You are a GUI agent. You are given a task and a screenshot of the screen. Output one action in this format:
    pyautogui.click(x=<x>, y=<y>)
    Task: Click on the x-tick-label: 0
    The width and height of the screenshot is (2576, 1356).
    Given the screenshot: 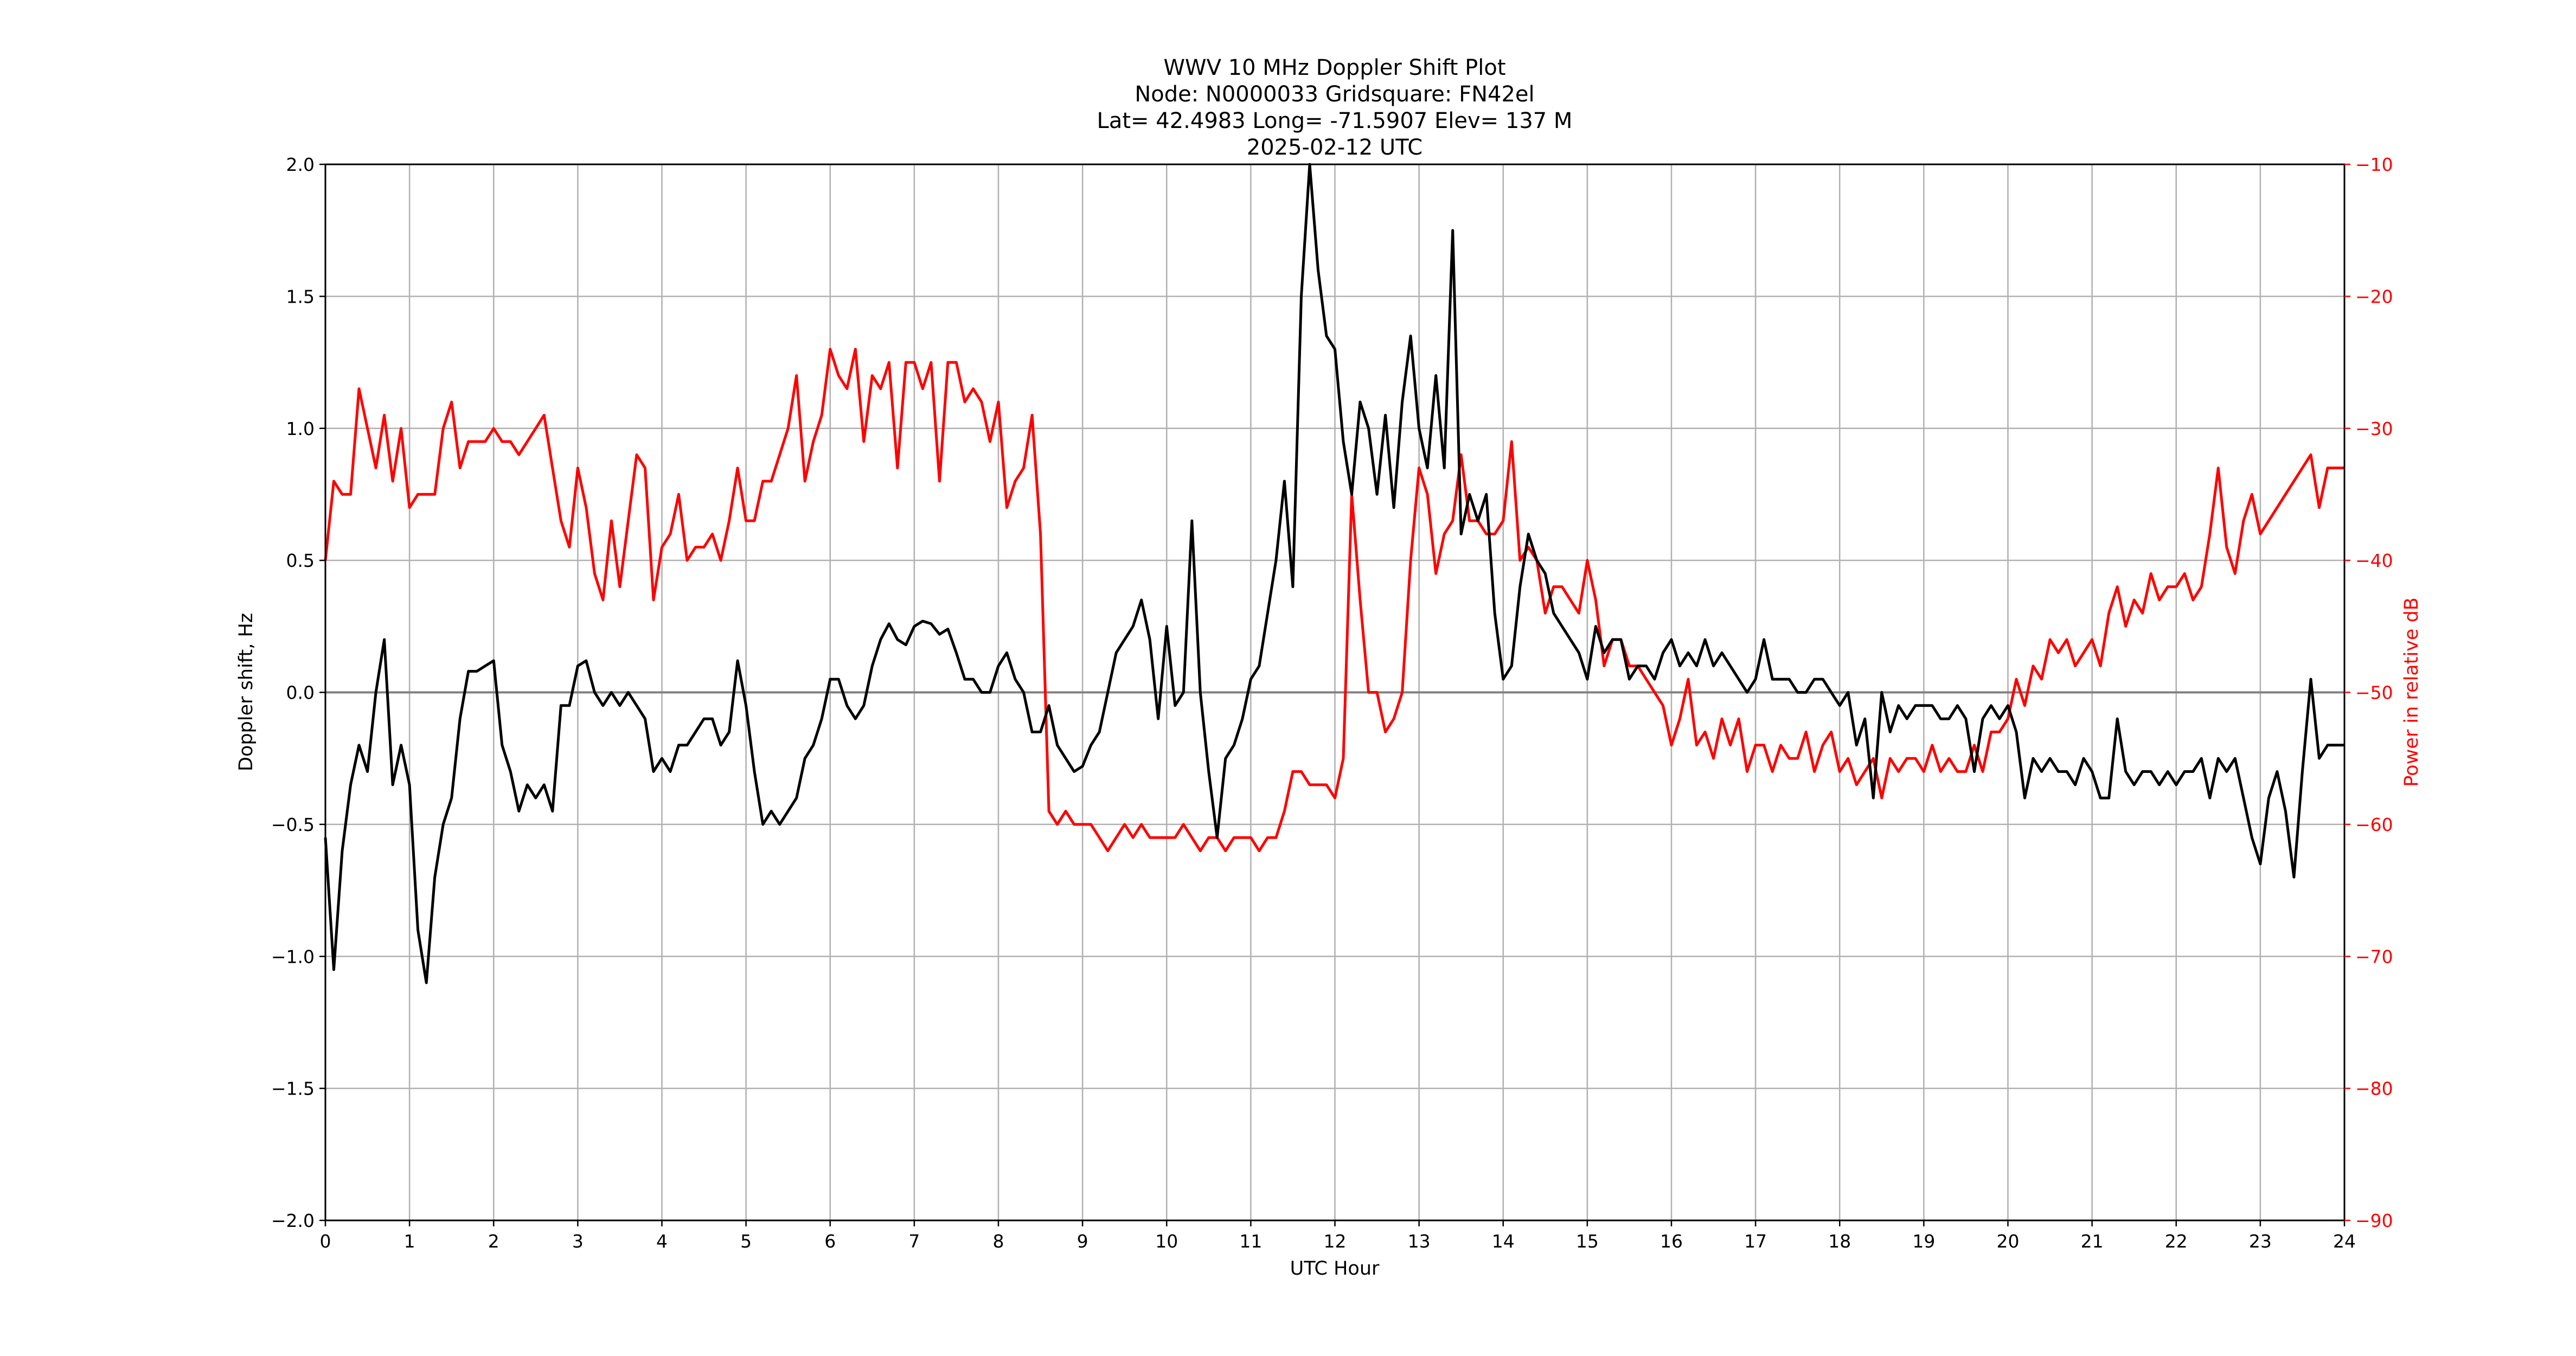 What is the action you would take?
    pyautogui.click(x=325, y=1241)
    